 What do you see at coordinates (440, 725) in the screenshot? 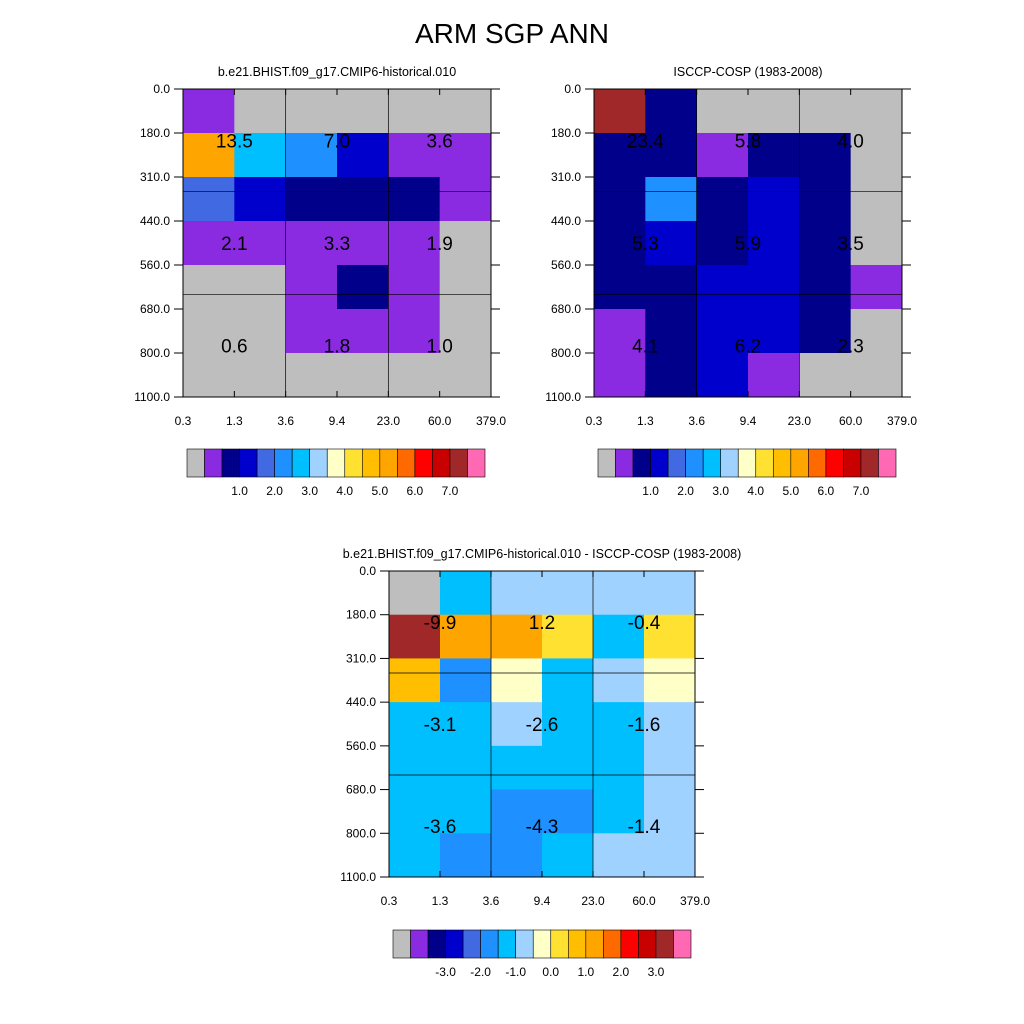
I see `cell-value-label: -3.1` at bounding box center [440, 725].